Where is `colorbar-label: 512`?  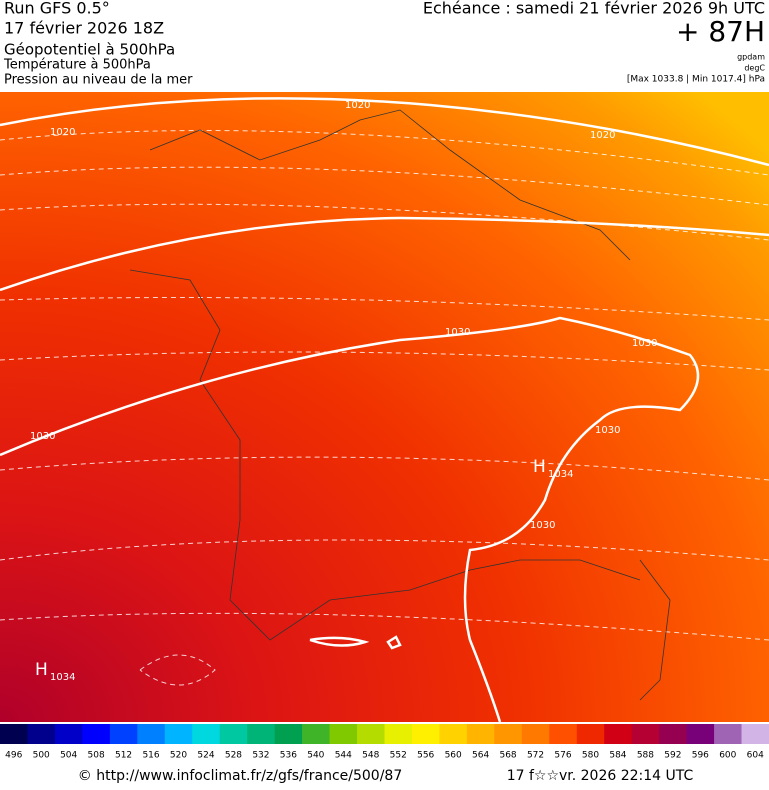 colorbar-label: 512 is located at coordinates (123, 756).